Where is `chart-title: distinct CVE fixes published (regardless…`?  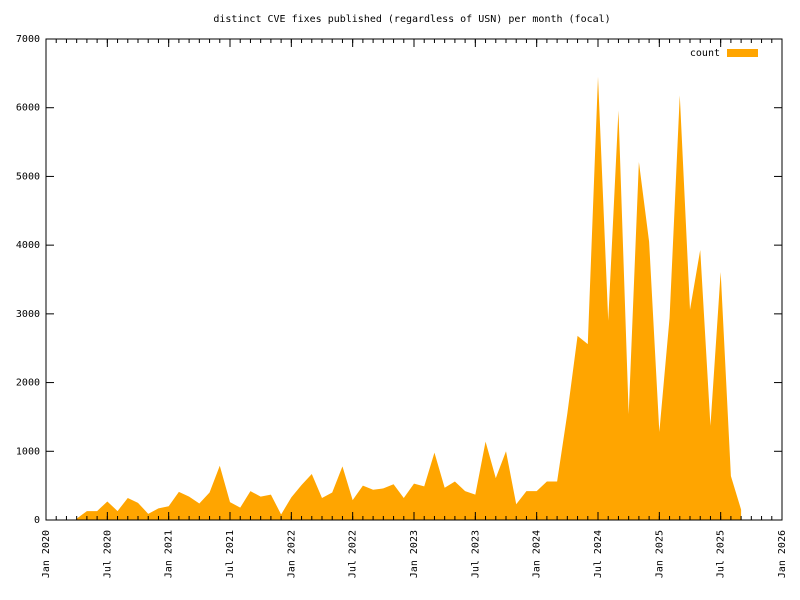 chart-title: distinct CVE fixes published (regardless… is located at coordinates (411, 19).